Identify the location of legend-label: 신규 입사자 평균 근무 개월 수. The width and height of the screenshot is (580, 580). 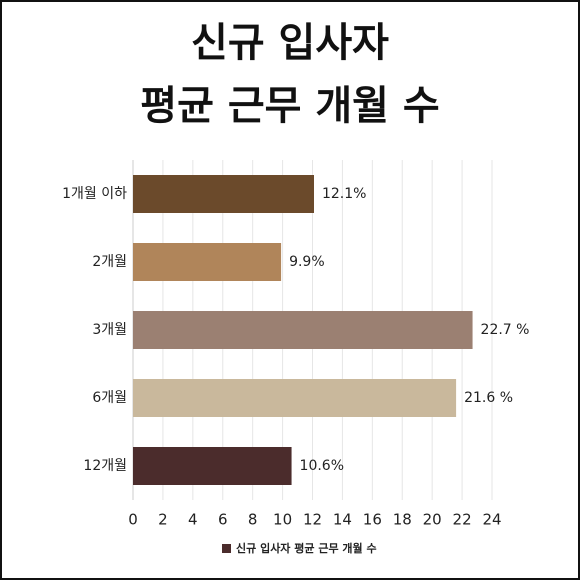
(306, 548).